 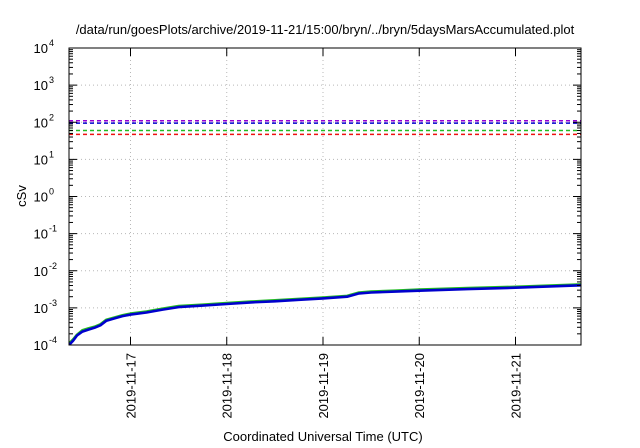 I want to click on x-tick-label: 2019-11-21, so click(x=515, y=386).